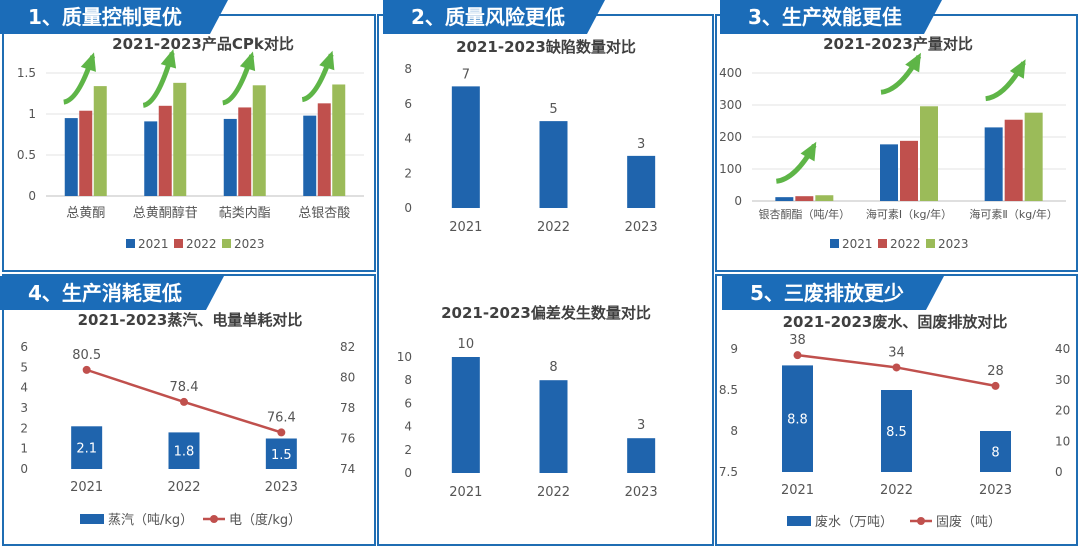 The width and height of the screenshot is (1080, 547). Describe the element at coordinates (214, 519) in the screenshot. I see `legend-swatch-marker` at that location.